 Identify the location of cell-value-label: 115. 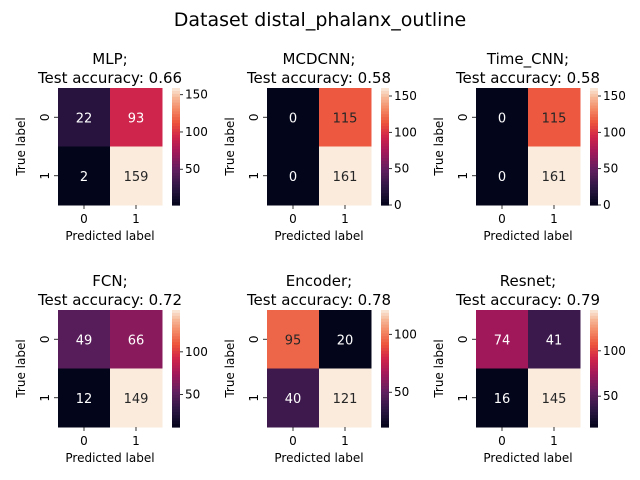
(554, 118).